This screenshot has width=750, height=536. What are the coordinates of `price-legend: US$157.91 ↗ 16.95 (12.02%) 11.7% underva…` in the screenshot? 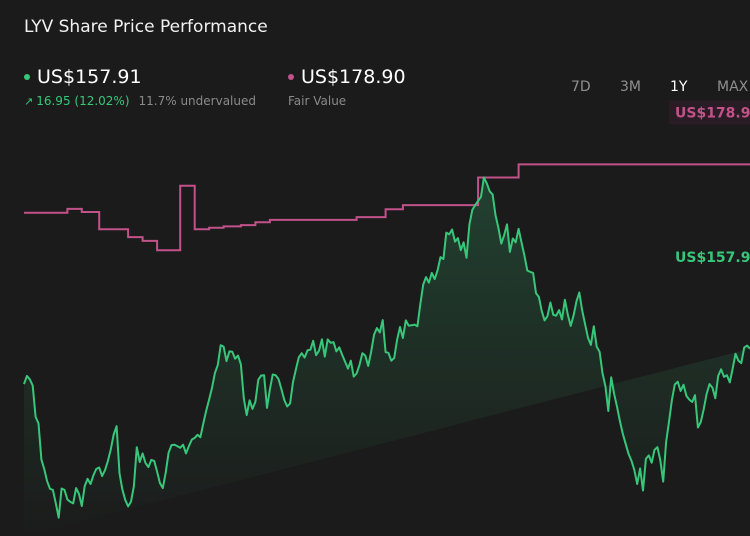 It's located at (140, 87).